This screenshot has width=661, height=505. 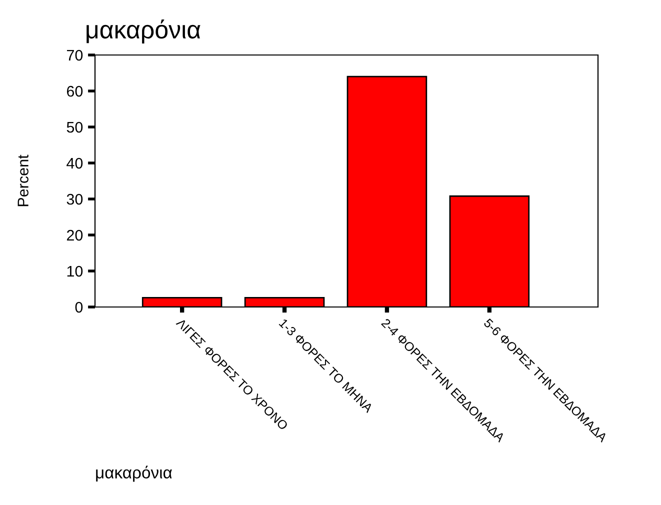 What do you see at coordinates (134, 474) in the screenshot?
I see `x-axis-title: μακαρόνια` at bounding box center [134, 474].